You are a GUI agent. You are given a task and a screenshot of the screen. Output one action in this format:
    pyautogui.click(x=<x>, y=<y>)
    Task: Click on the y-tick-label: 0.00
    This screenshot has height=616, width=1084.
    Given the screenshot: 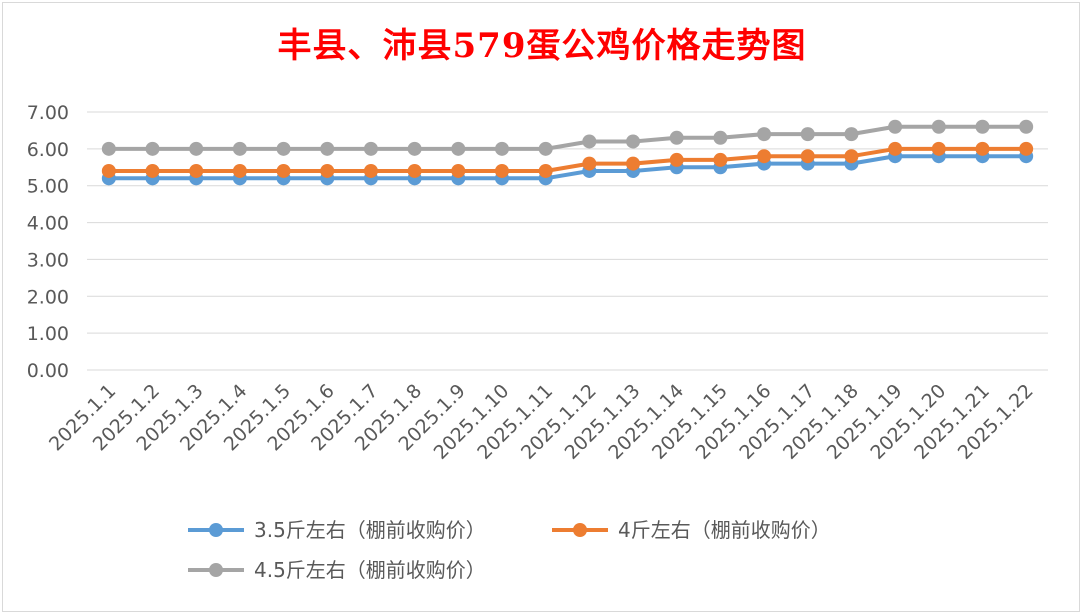 What is the action you would take?
    pyautogui.click(x=48, y=371)
    